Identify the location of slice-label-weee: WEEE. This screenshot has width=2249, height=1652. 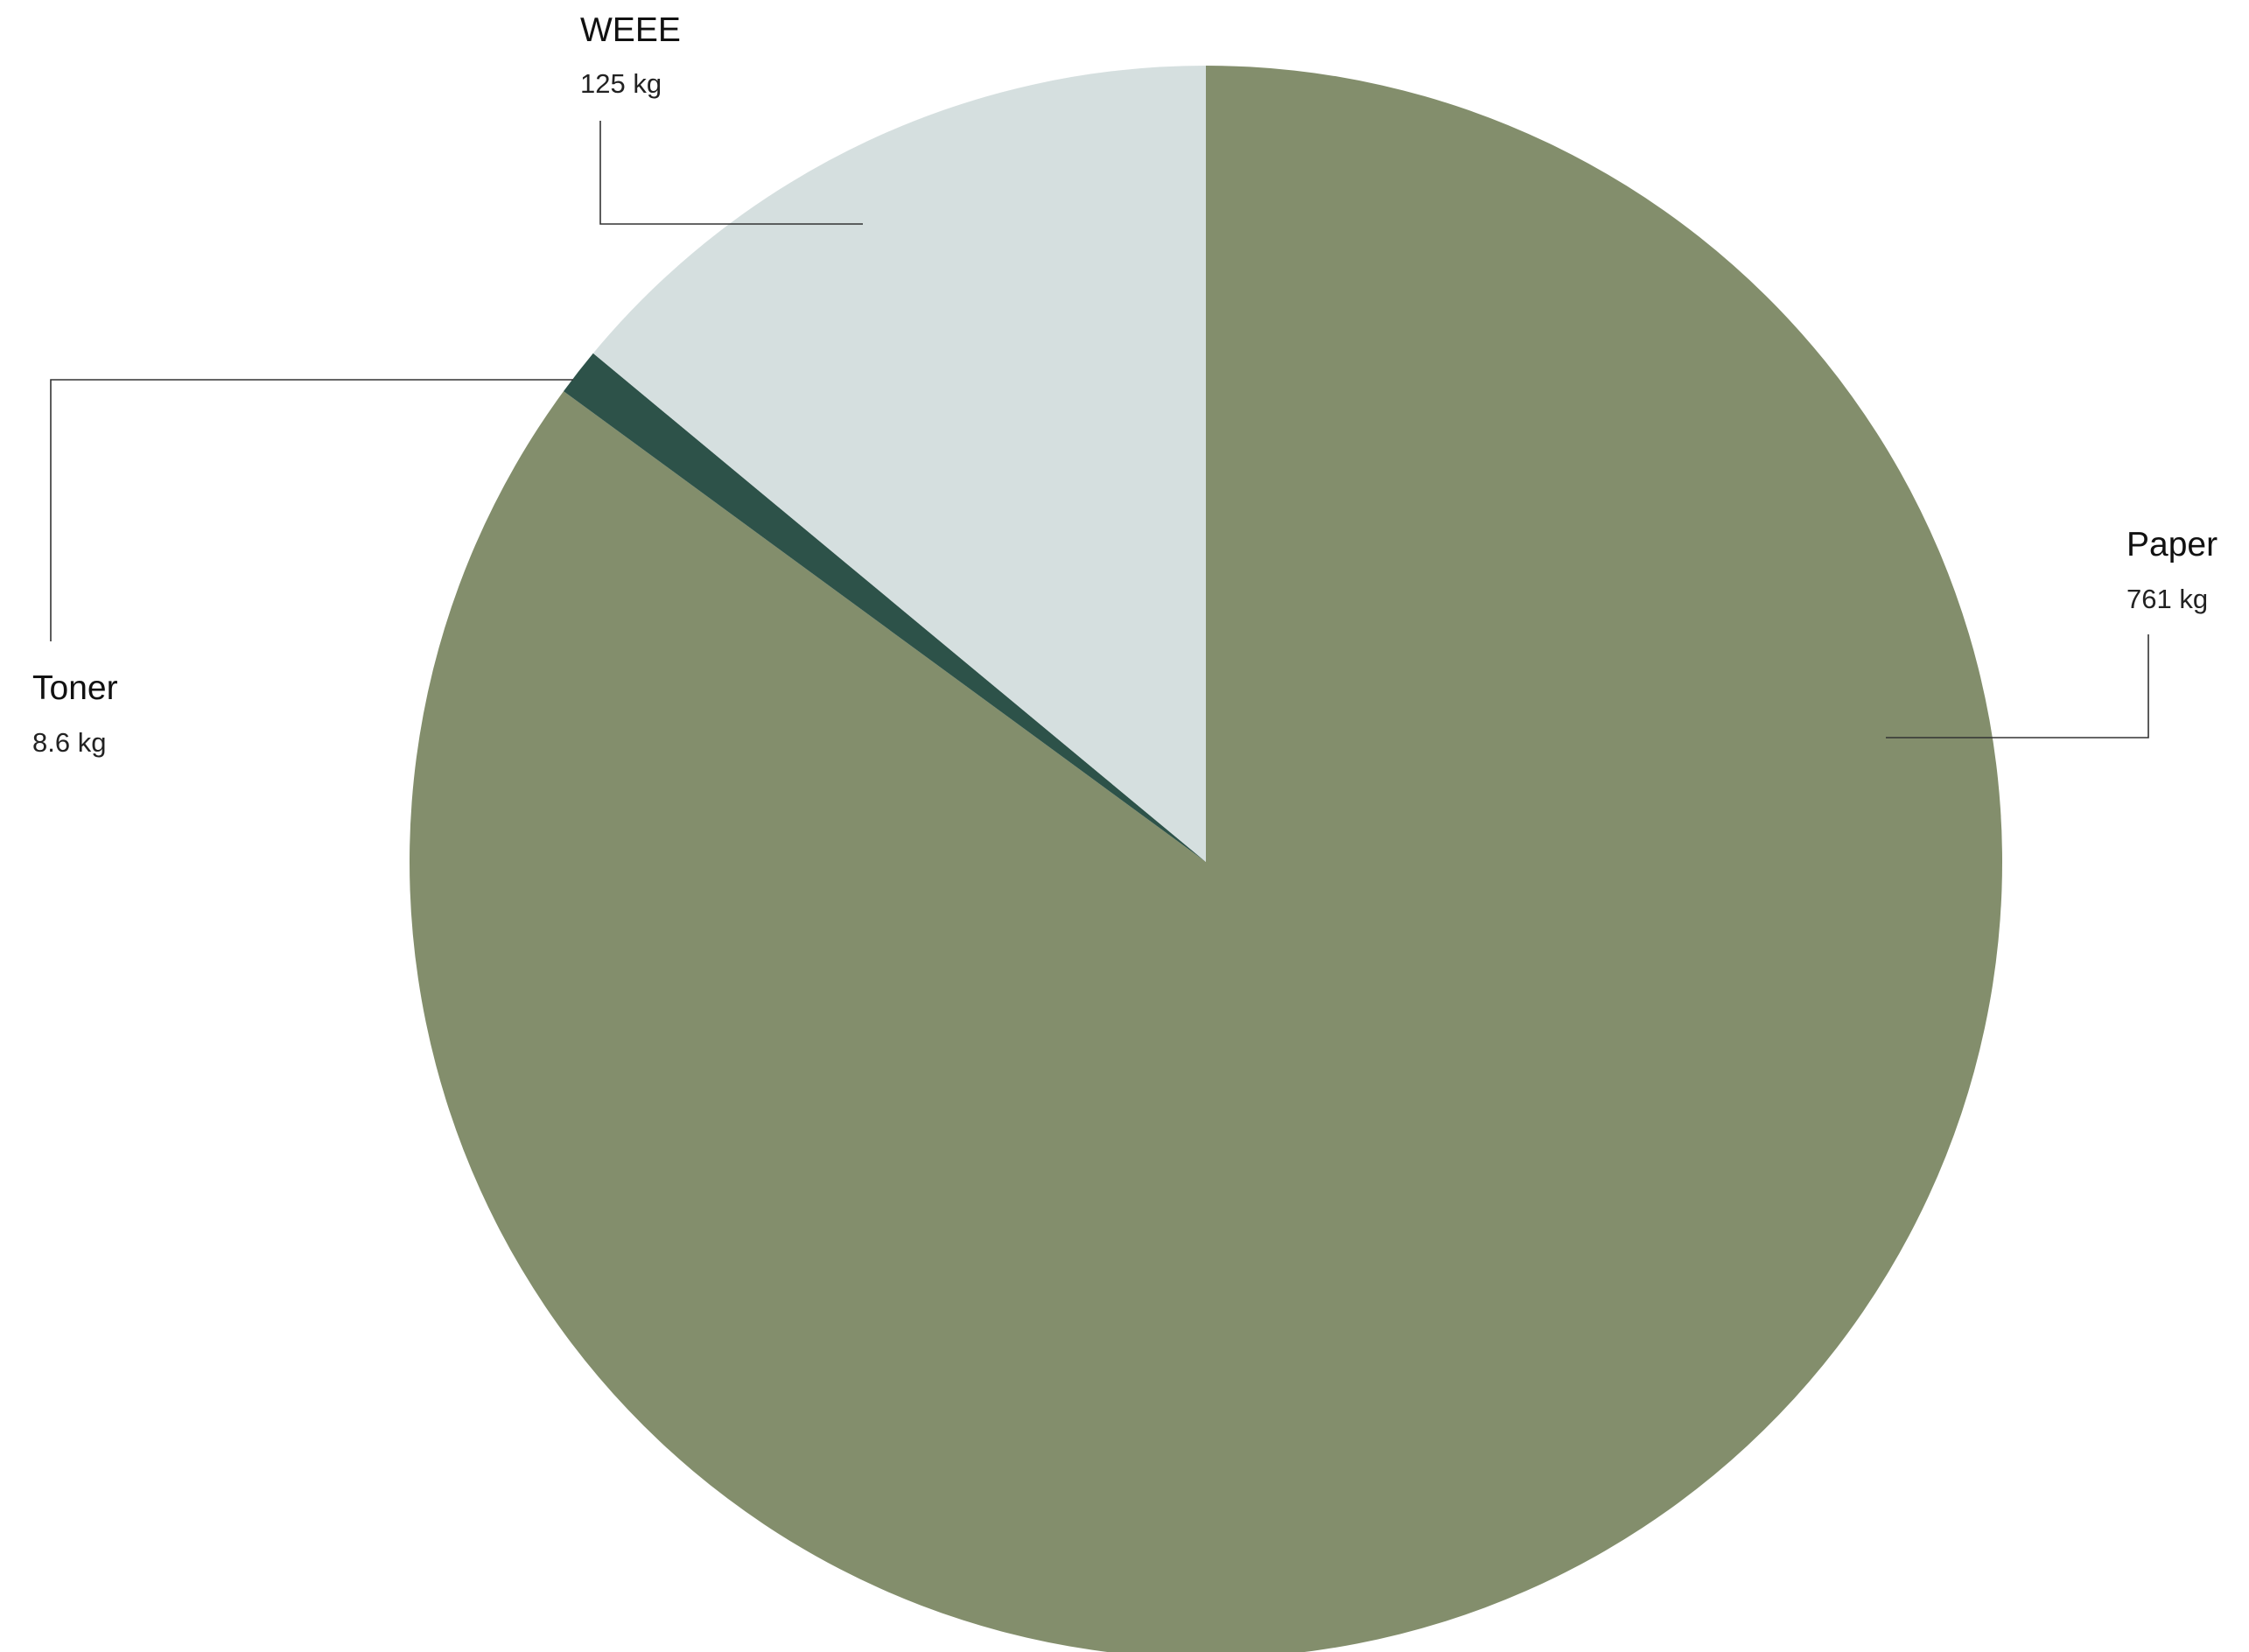
(631, 30).